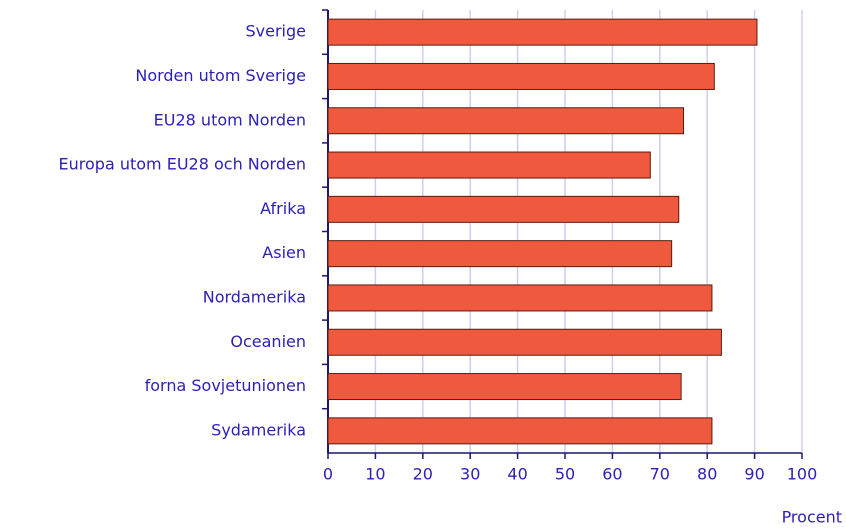  What do you see at coordinates (612, 474) in the screenshot?
I see `x-tick-label: 60` at bounding box center [612, 474].